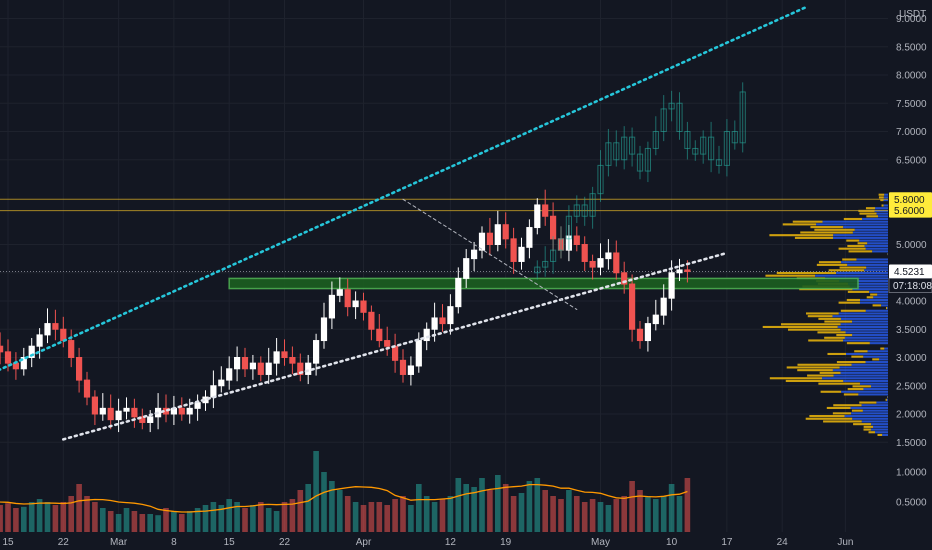 This screenshot has width=932, height=550. I want to click on time-tick-label: 15, so click(8, 542).